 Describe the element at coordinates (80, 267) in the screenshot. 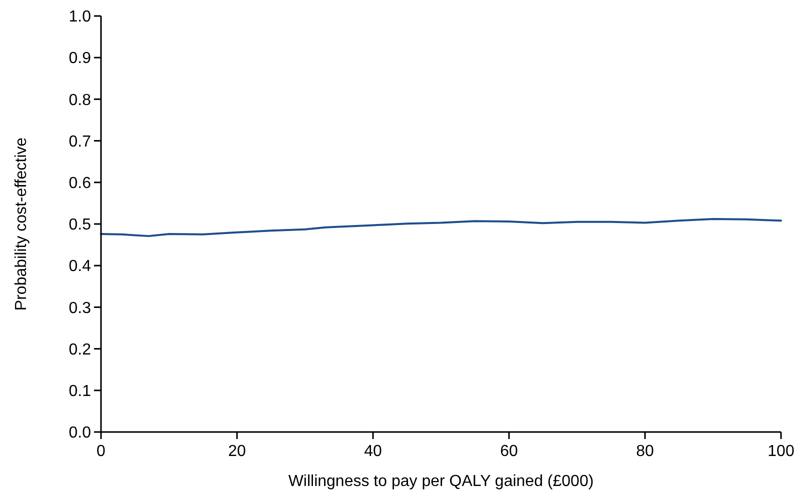

I see `y-tick-label: 0.4` at that location.